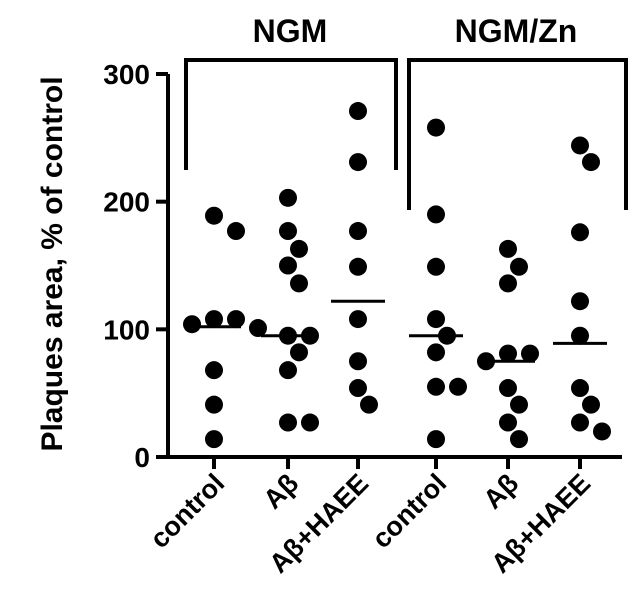 The width and height of the screenshot is (630, 593). I want to click on y-tick-label: 300, so click(126, 74).